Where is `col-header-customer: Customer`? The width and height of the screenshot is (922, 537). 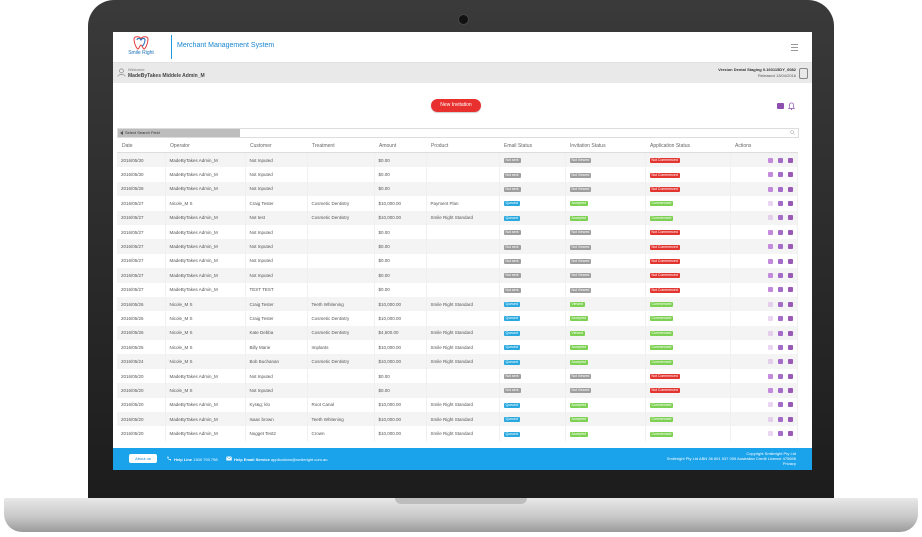 col-header-customer: Customer is located at coordinates (276, 146).